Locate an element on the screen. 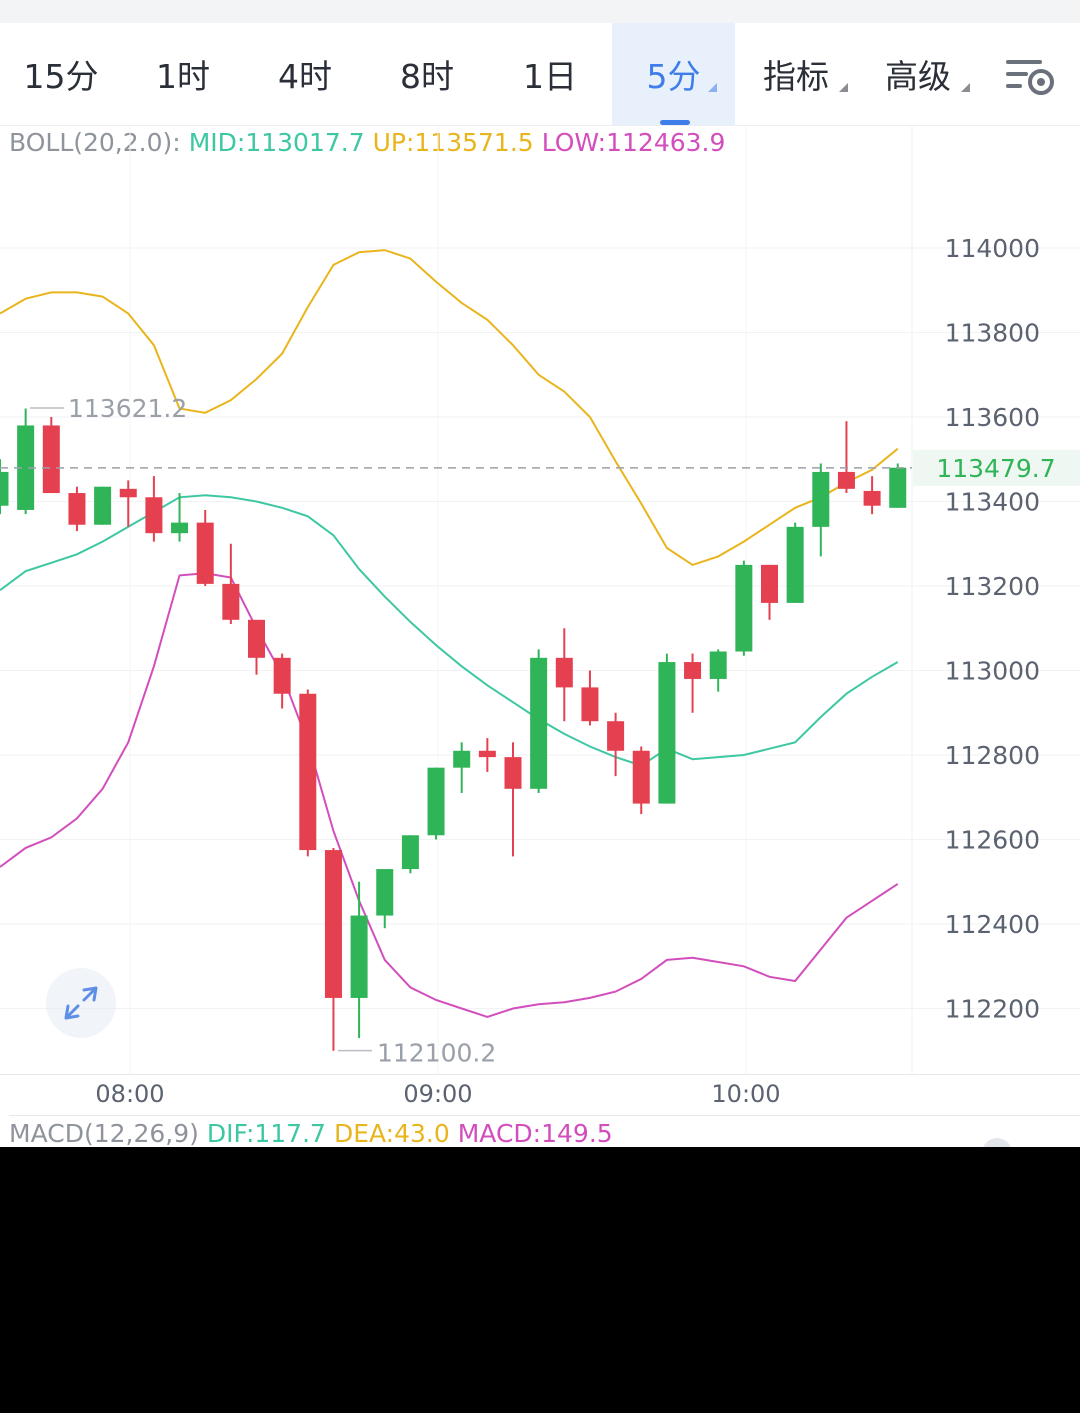  high-price-label: 113621.2 is located at coordinates (127, 408).